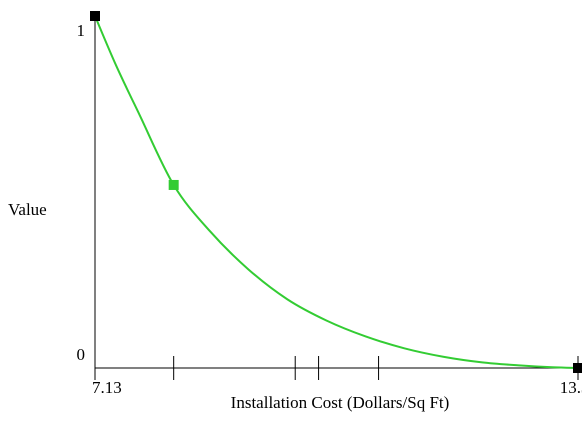  I want to click on y-tick-label-0: 0, so click(81, 354).